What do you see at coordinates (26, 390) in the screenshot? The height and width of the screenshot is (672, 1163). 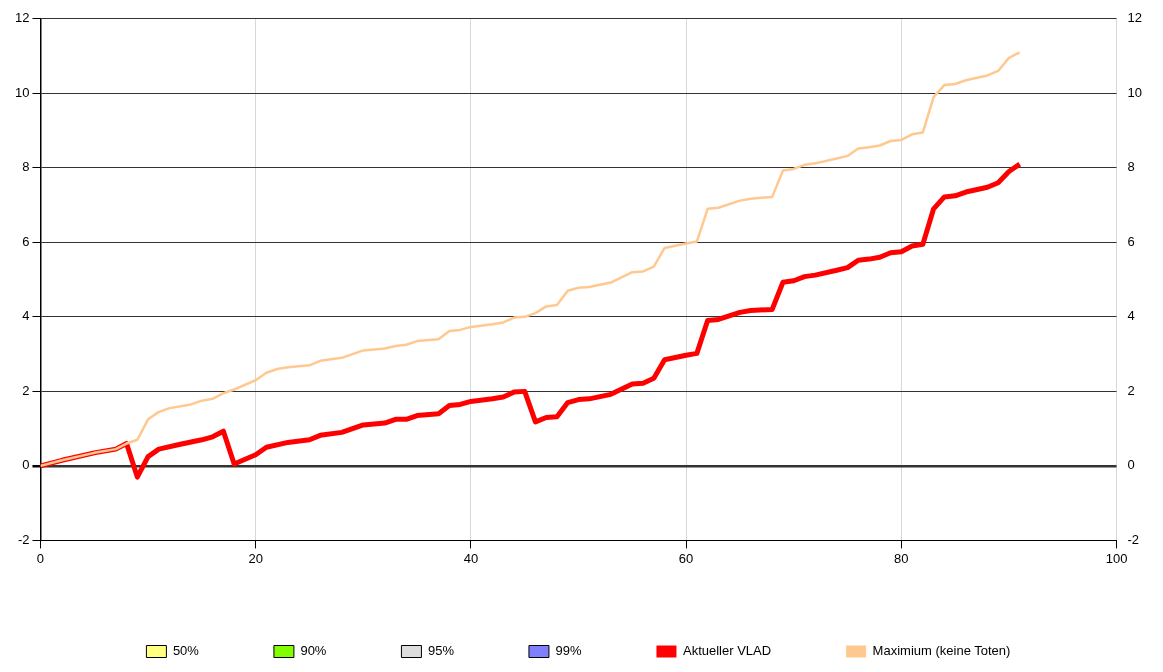 I see `y-tick-label: 2` at bounding box center [26, 390].